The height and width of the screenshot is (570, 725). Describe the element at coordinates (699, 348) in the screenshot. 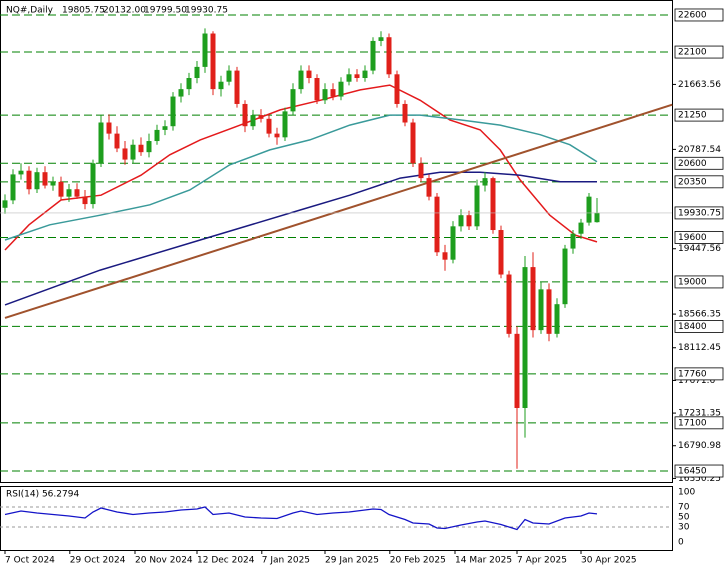

I see `y-tick-label: 18112.45` at that location.